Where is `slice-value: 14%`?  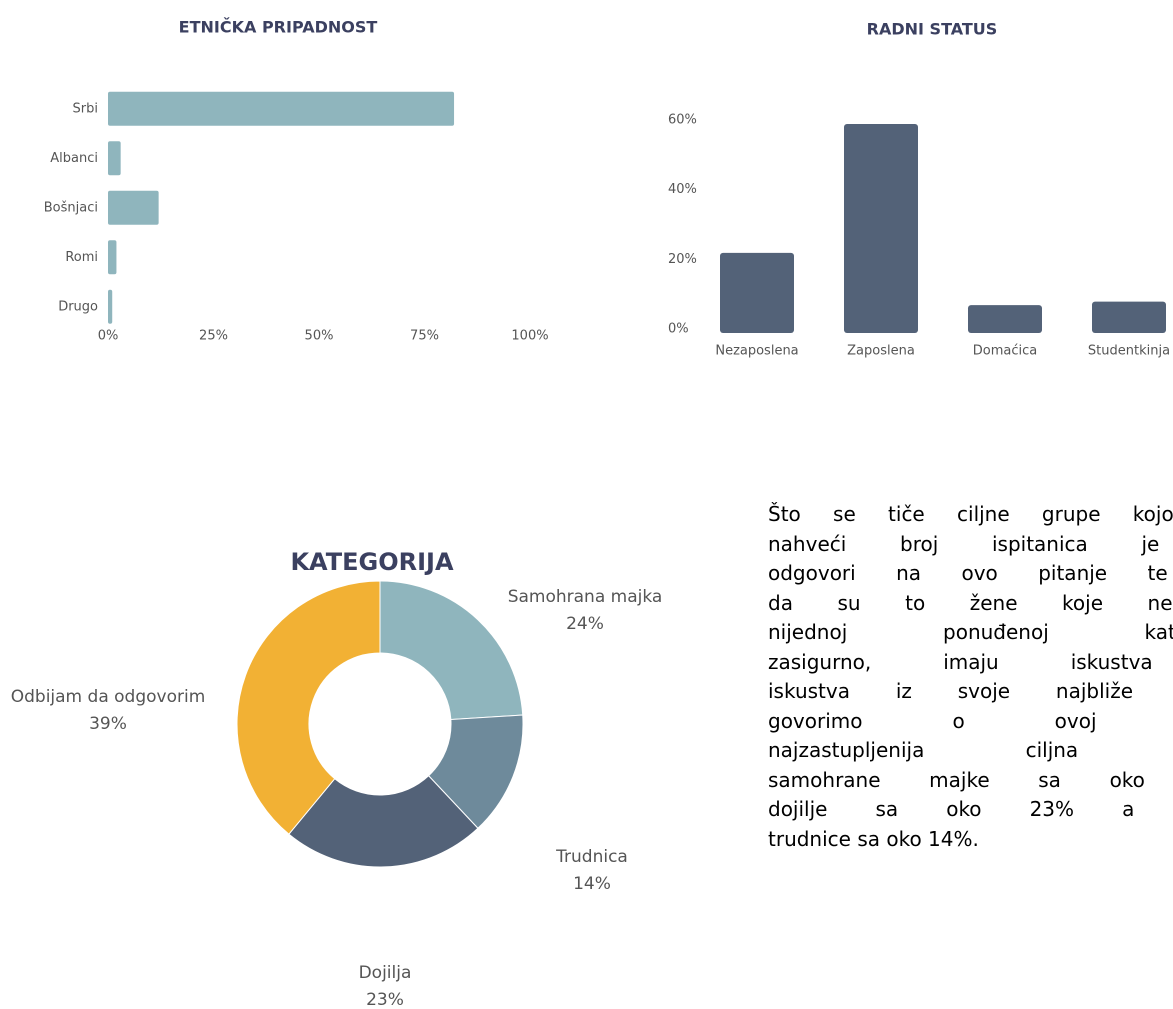 slice-value: 14% is located at coordinates (592, 884).